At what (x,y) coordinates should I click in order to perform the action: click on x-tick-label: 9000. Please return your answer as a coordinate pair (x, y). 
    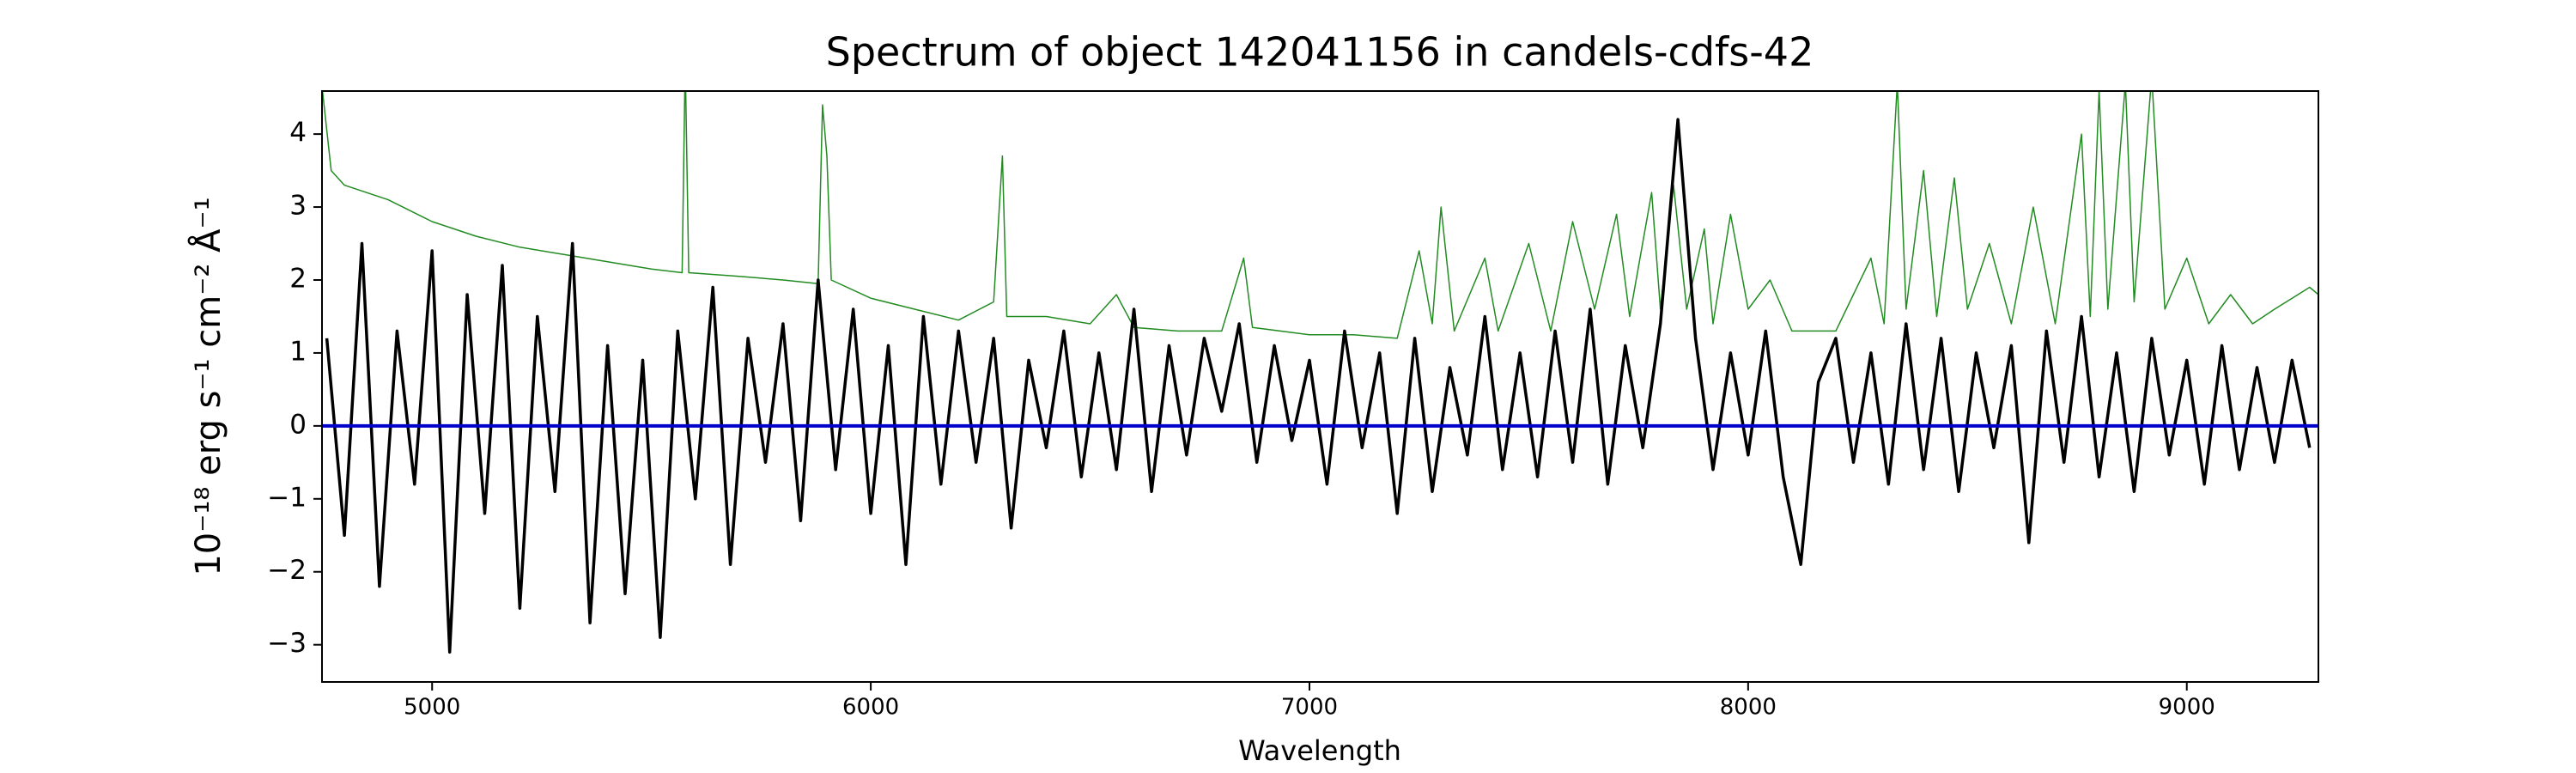
    Looking at the image, I should click on (2187, 708).